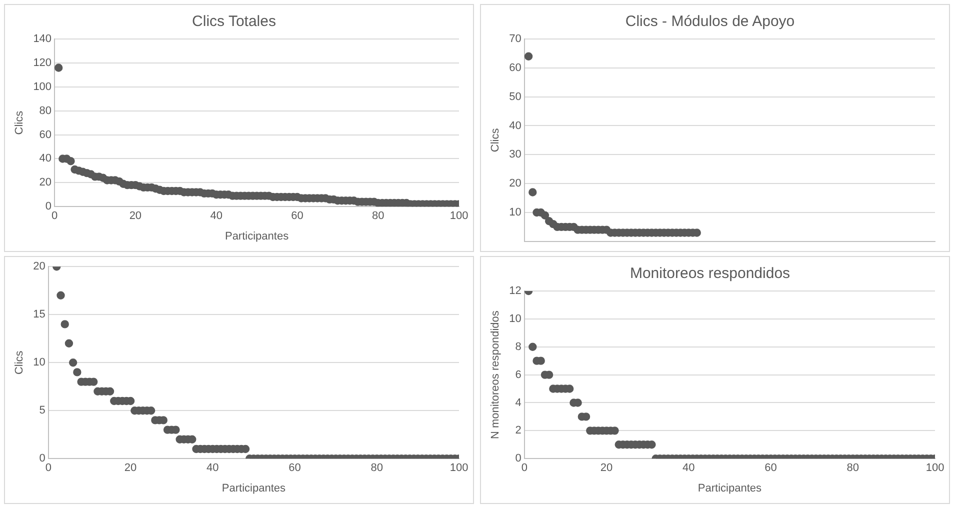 This screenshot has height=508, width=954. Describe the element at coordinates (518, 430) in the screenshot. I see `y-tick-label: 2` at that location.